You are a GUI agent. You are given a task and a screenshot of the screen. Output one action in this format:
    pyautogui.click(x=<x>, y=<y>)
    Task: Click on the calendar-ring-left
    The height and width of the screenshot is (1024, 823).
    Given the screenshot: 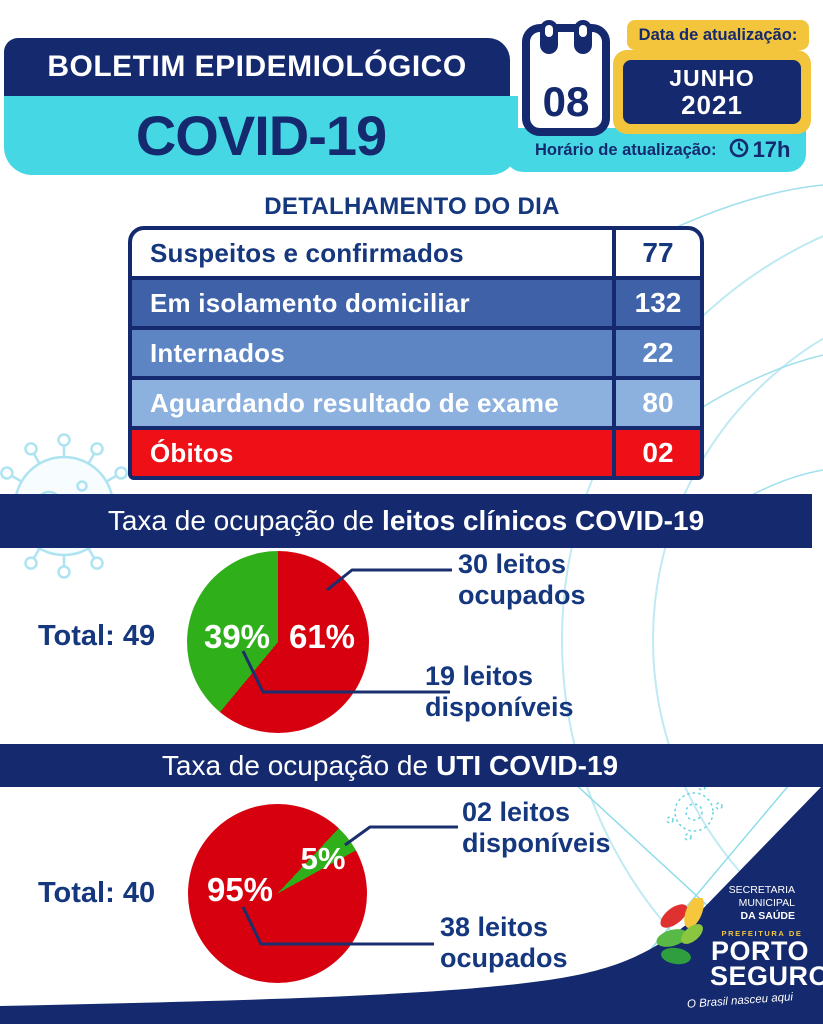 What is the action you would take?
    pyautogui.click(x=549, y=37)
    